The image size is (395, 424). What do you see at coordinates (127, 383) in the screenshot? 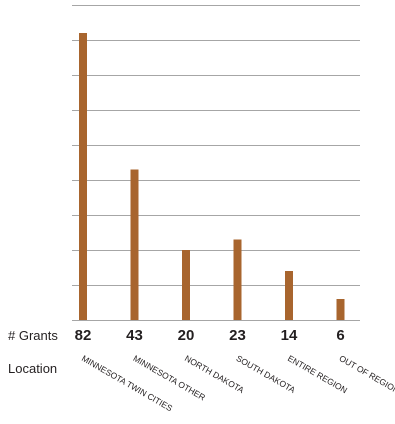
I see `category-label: MINNESOTA TWIN CITIES` at bounding box center [127, 383].